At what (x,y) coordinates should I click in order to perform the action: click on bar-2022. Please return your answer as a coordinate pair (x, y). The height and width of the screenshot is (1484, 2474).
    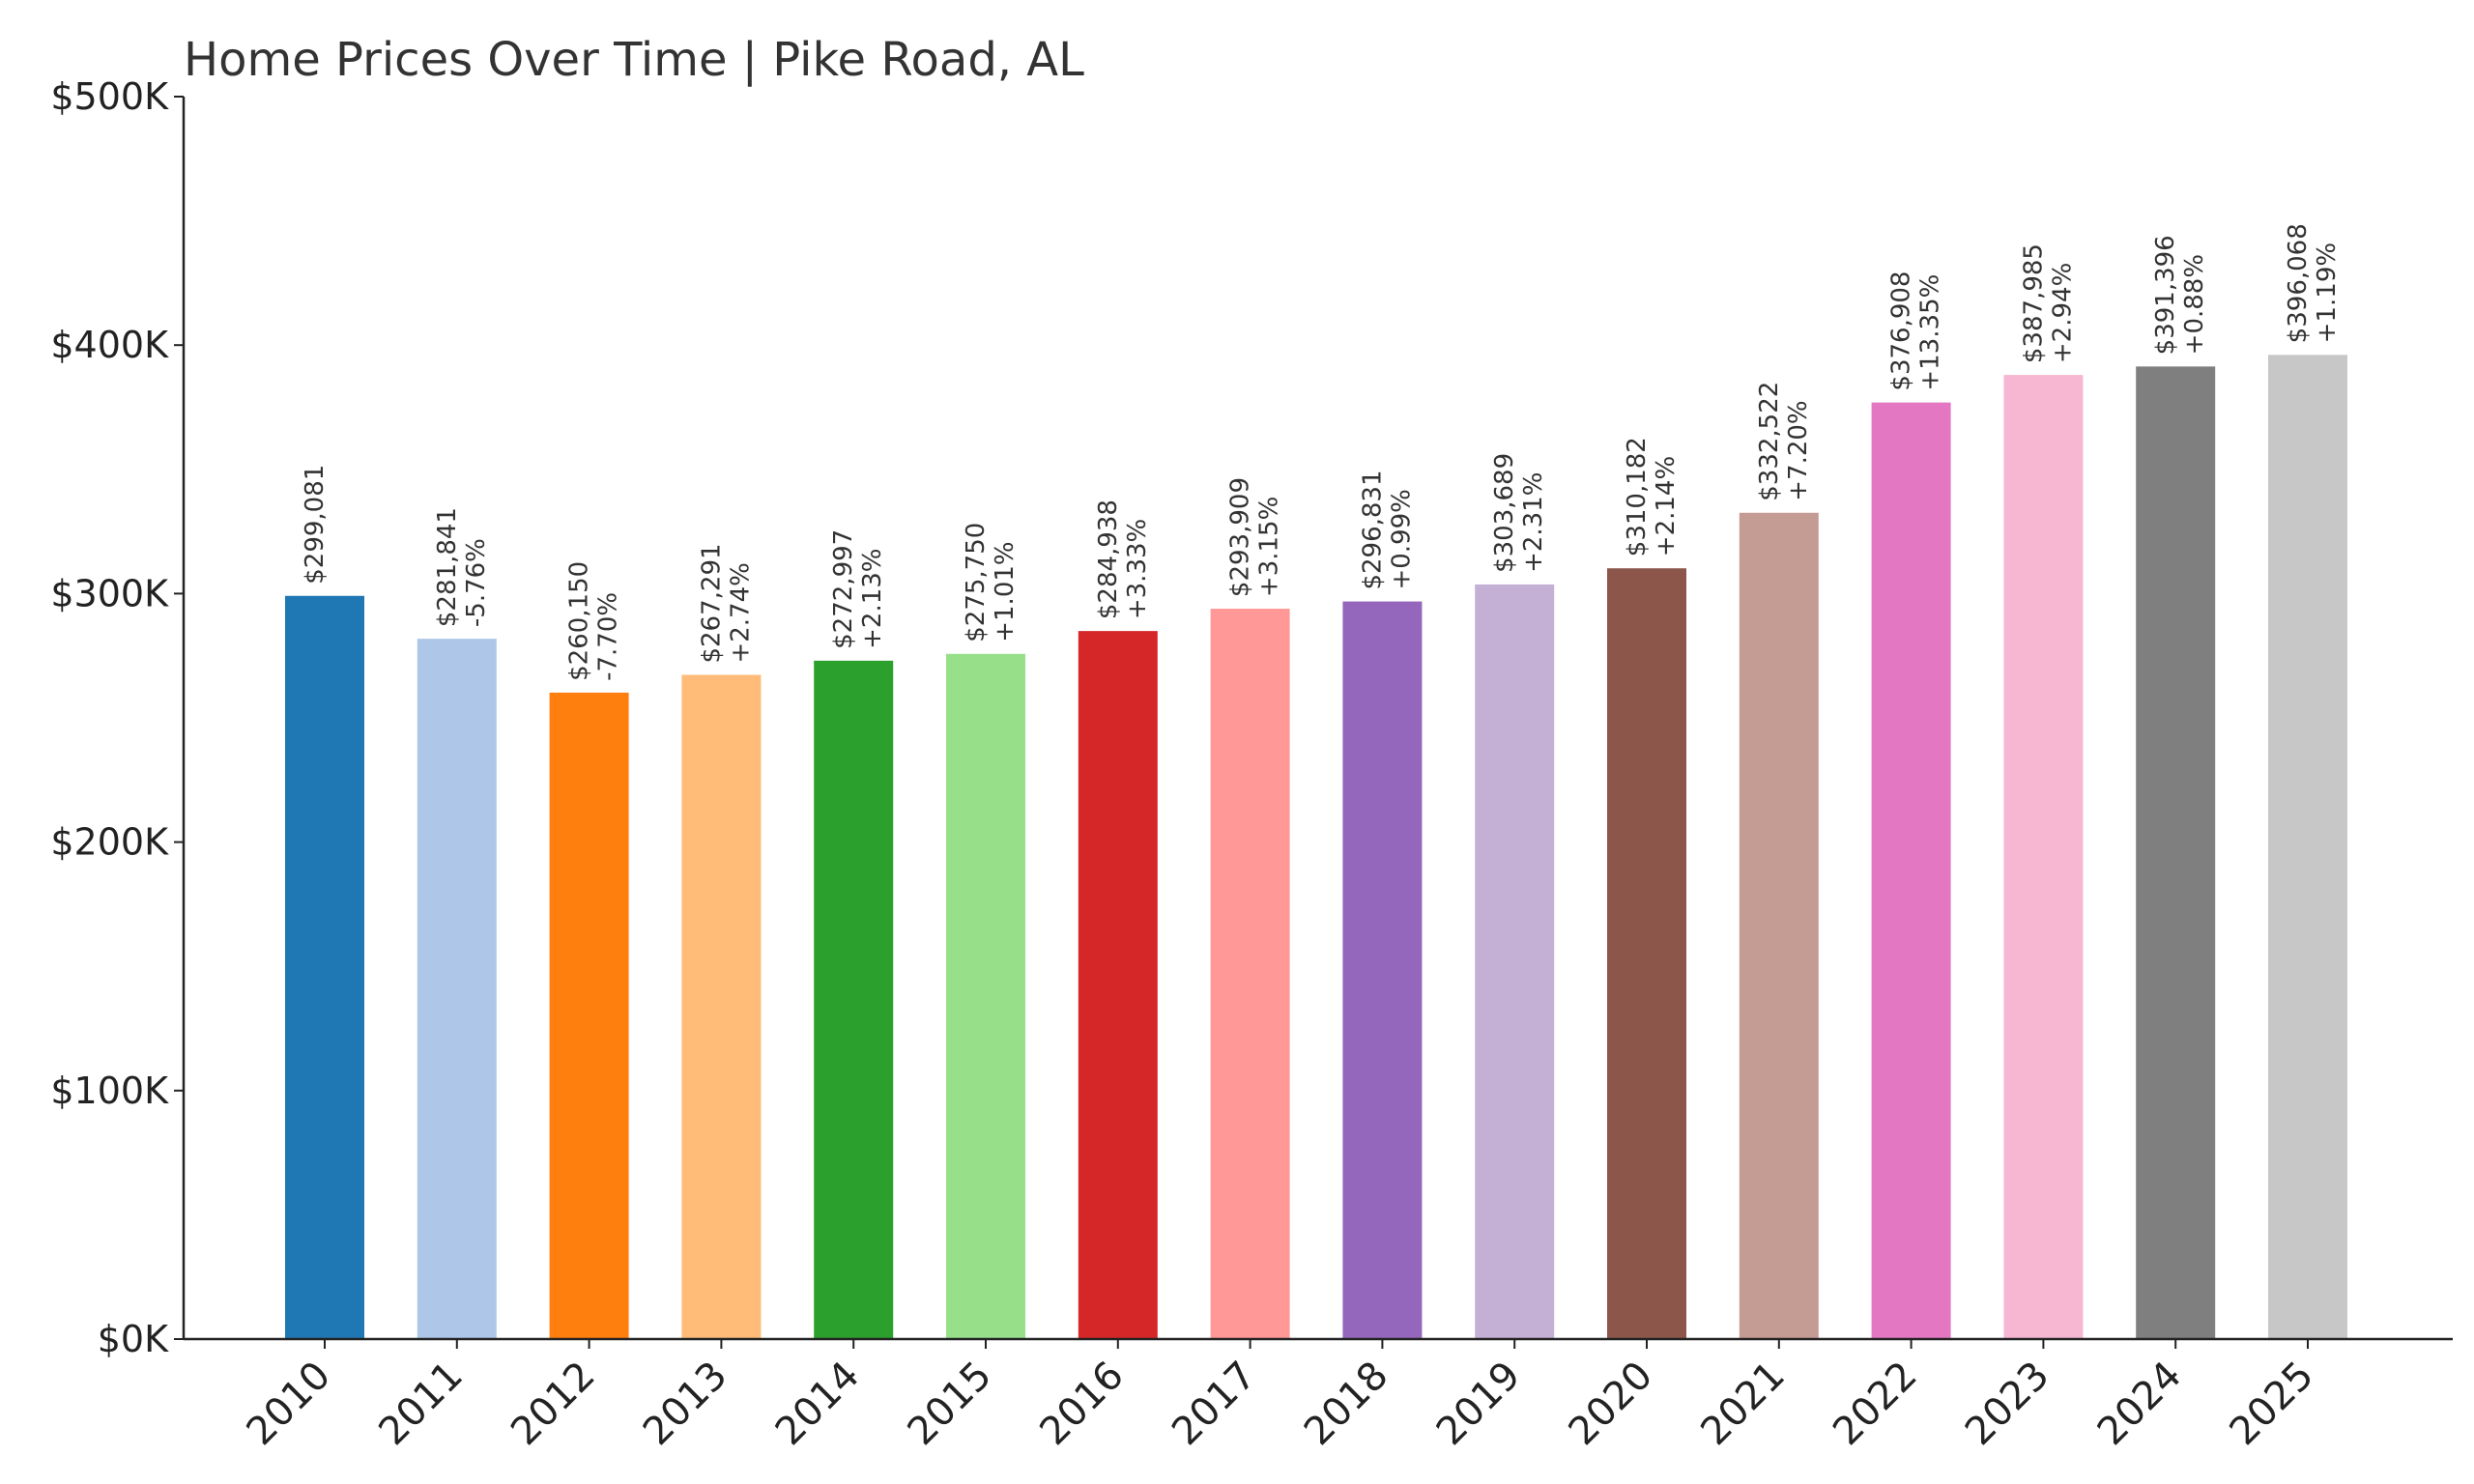
    Looking at the image, I should click on (1911, 871).